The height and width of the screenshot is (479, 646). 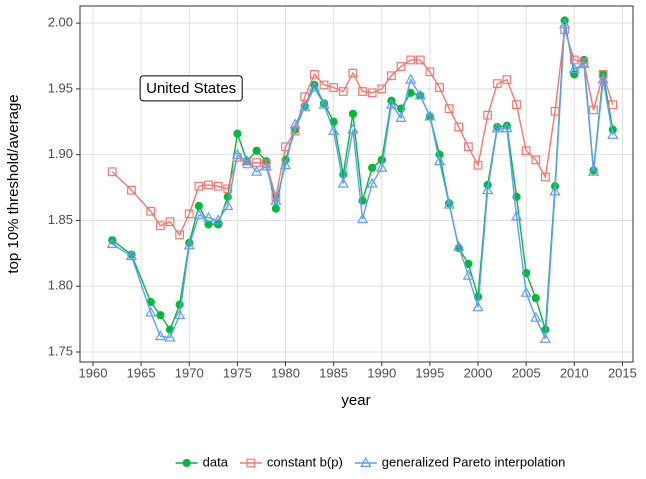 What do you see at coordinates (622, 372) in the screenshot?
I see `x-tick-label: 2015` at bounding box center [622, 372].